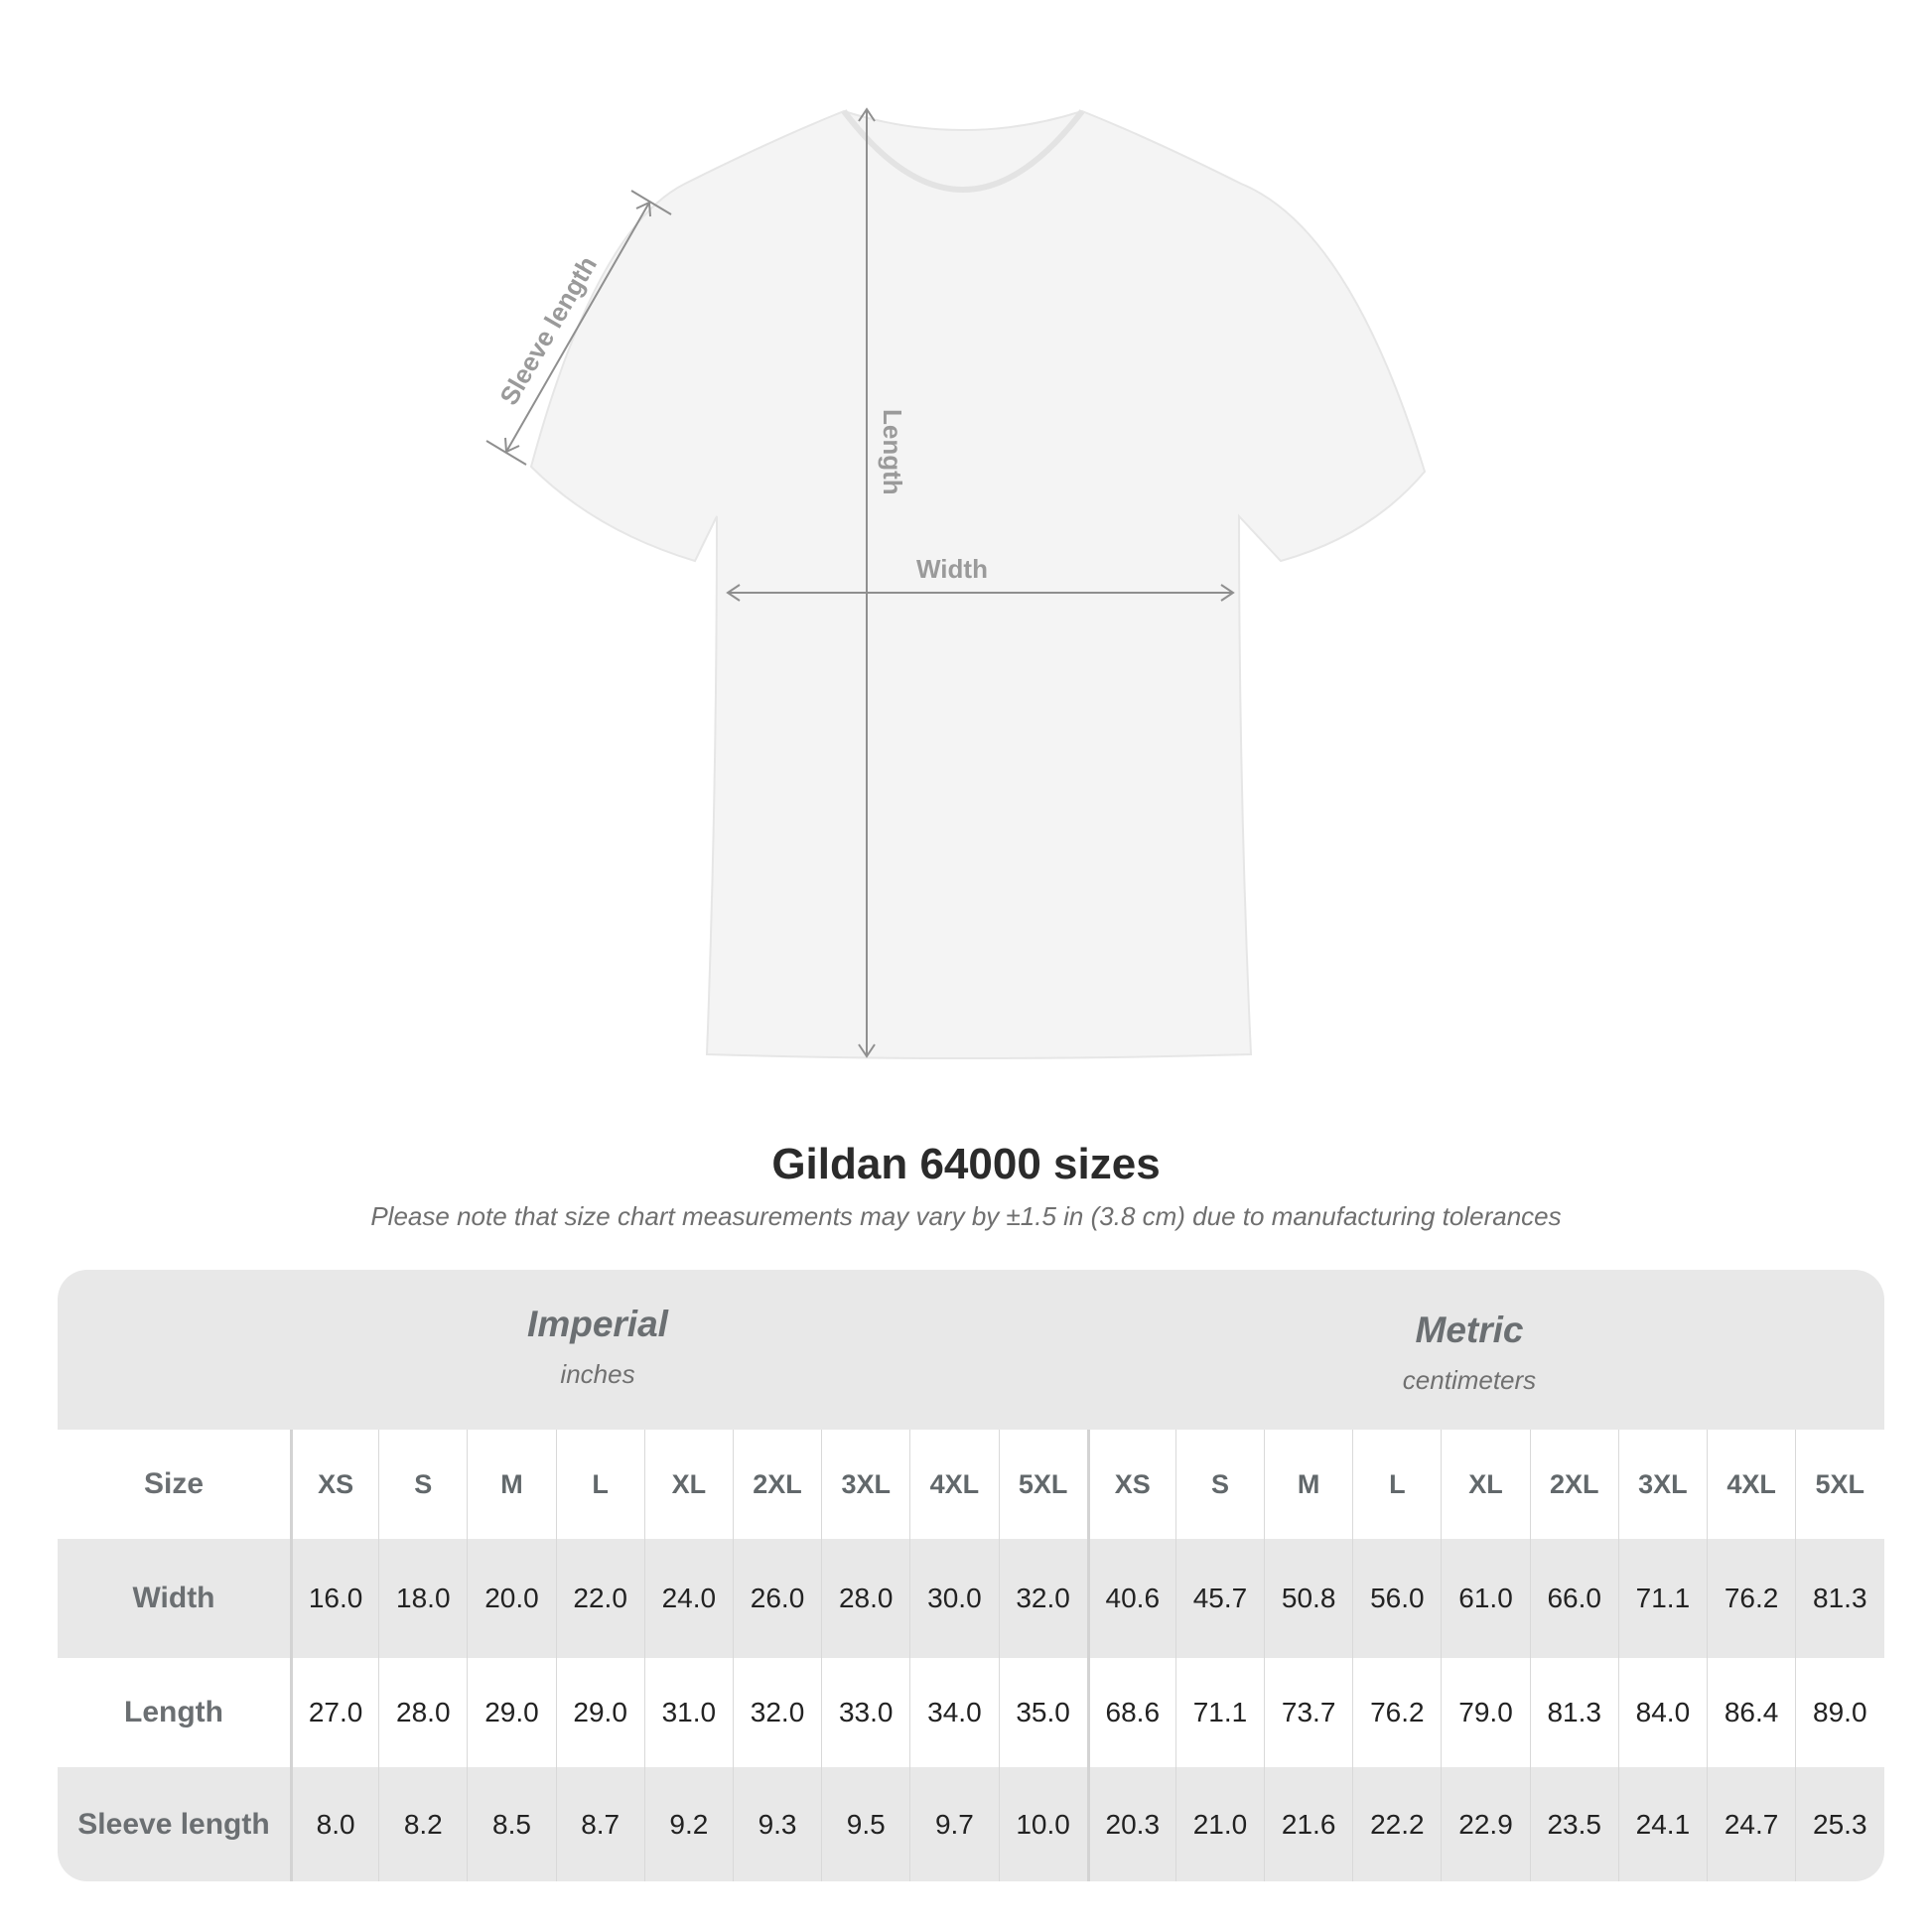 This screenshot has height=1932, width=1932. I want to click on imperial-size-7: 4XL, so click(954, 1485).